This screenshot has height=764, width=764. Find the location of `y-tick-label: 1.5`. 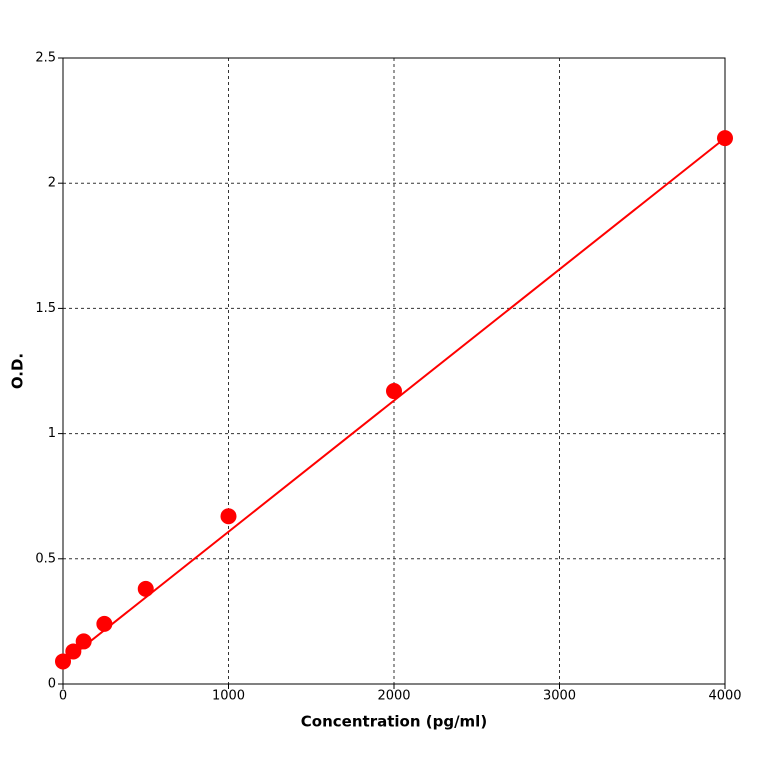

y-tick-label: 1.5 is located at coordinates (45, 308).